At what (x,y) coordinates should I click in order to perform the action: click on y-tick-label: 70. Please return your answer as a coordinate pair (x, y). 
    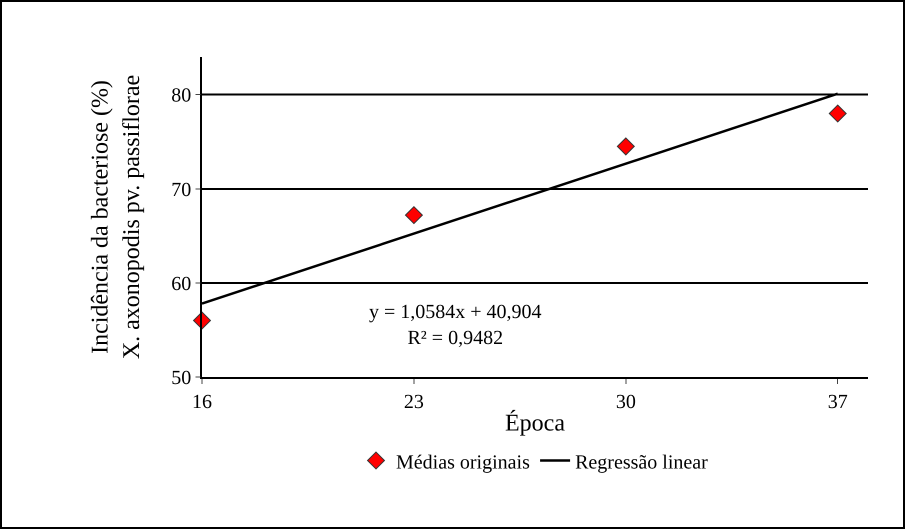
    Looking at the image, I should click on (181, 189).